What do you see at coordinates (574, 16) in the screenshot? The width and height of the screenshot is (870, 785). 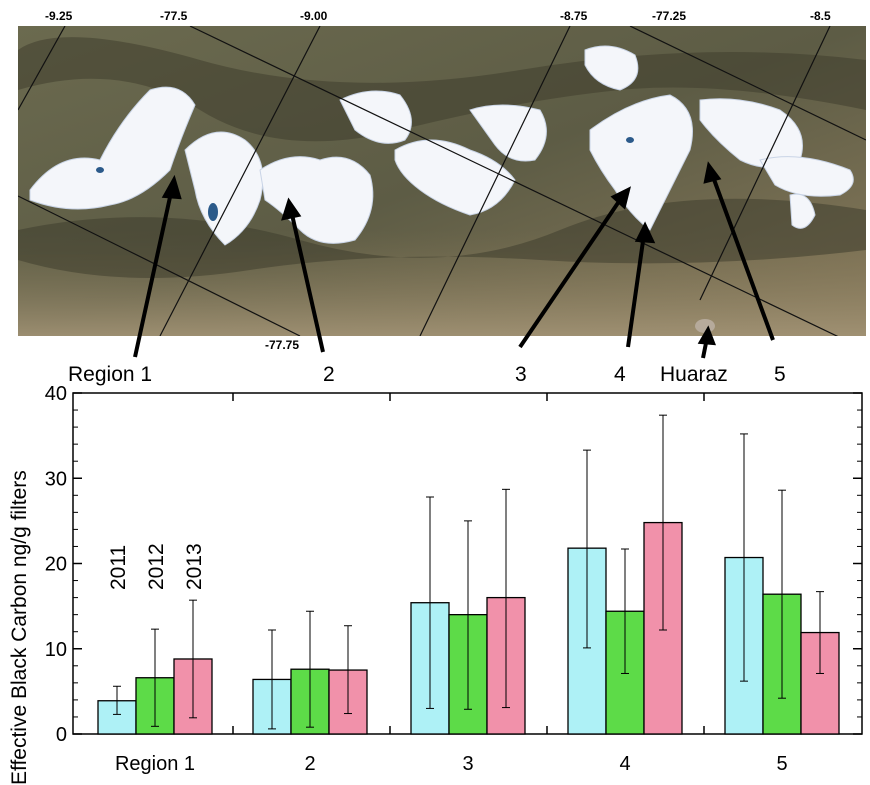 I see `coord-label: -8.75` at bounding box center [574, 16].